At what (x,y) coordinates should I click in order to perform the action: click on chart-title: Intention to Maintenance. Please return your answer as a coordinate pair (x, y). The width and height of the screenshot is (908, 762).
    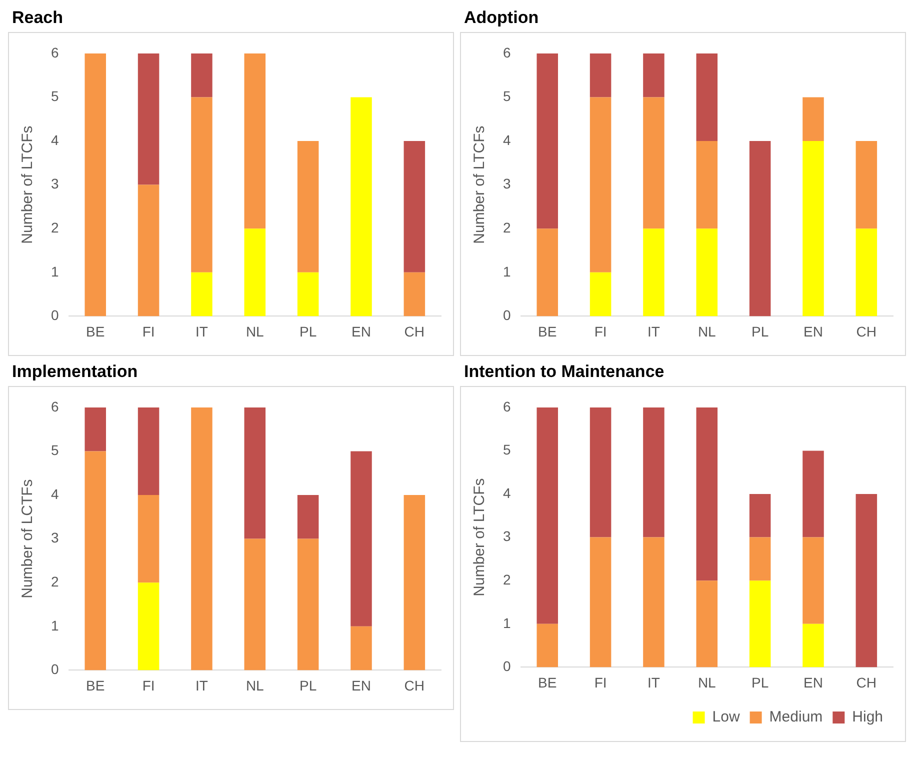
    Looking at the image, I should click on (564, 372).